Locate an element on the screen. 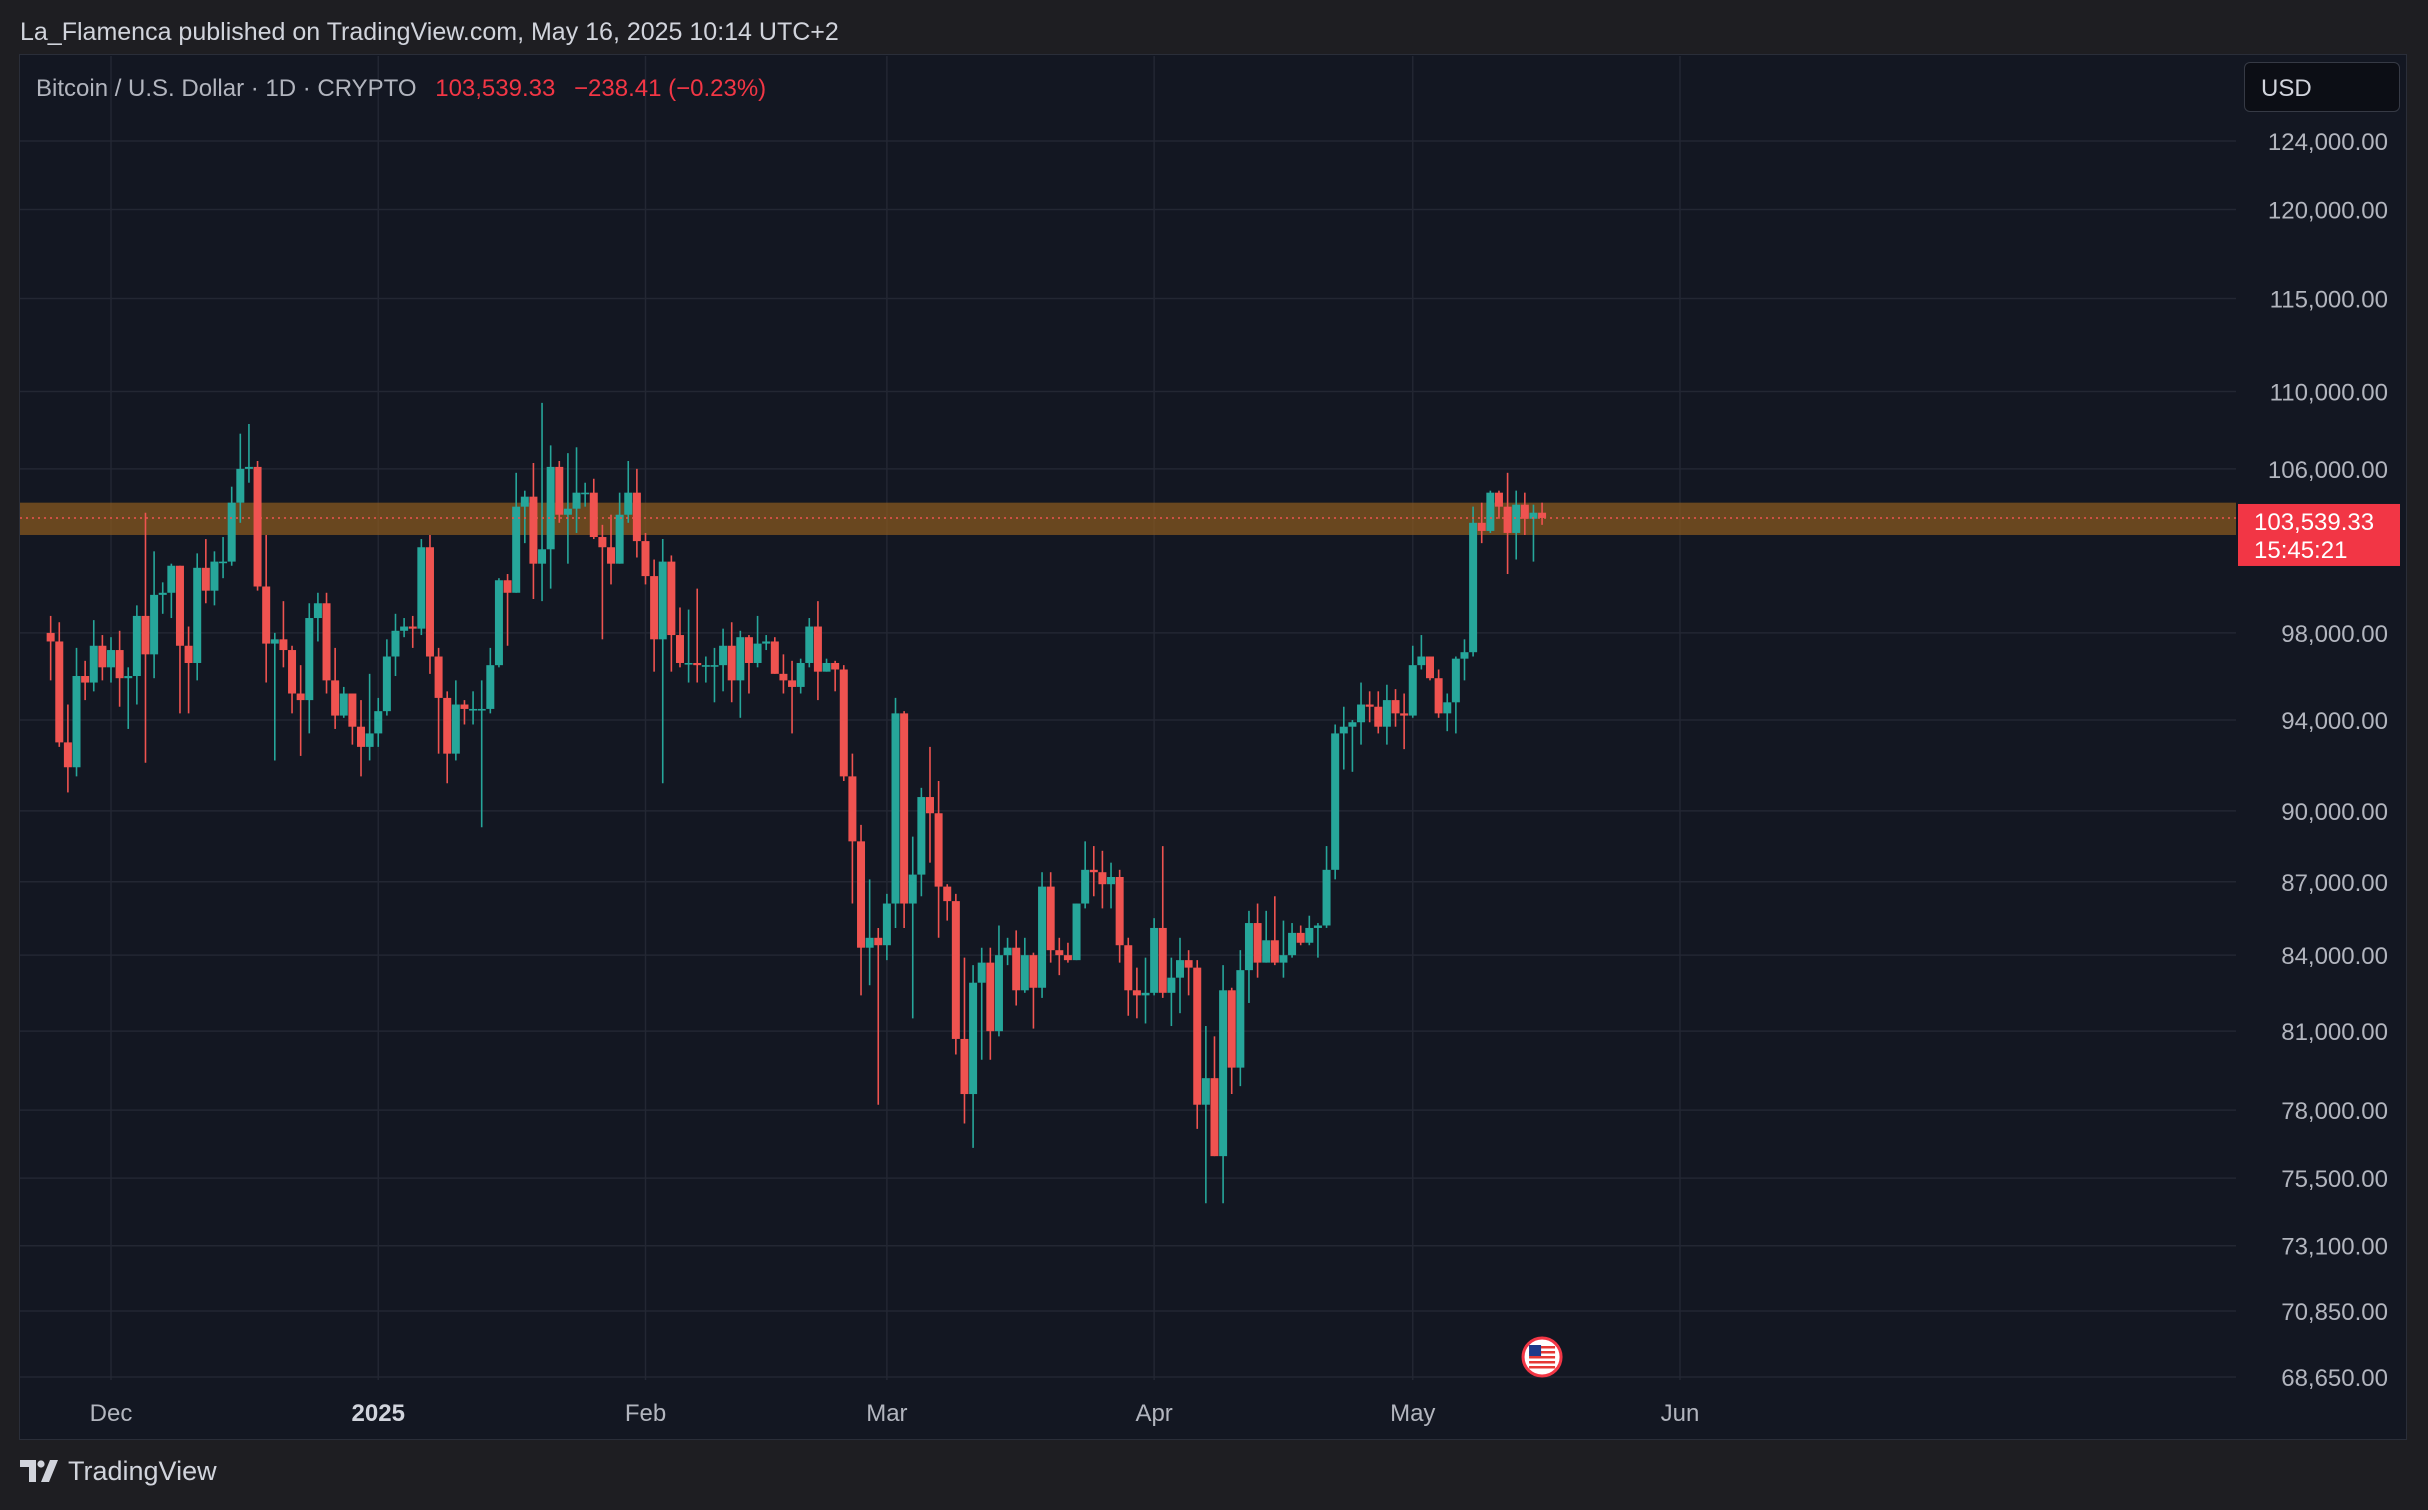  price-tick-label: 68,650.00 is located at coordinates (2334, 1378).